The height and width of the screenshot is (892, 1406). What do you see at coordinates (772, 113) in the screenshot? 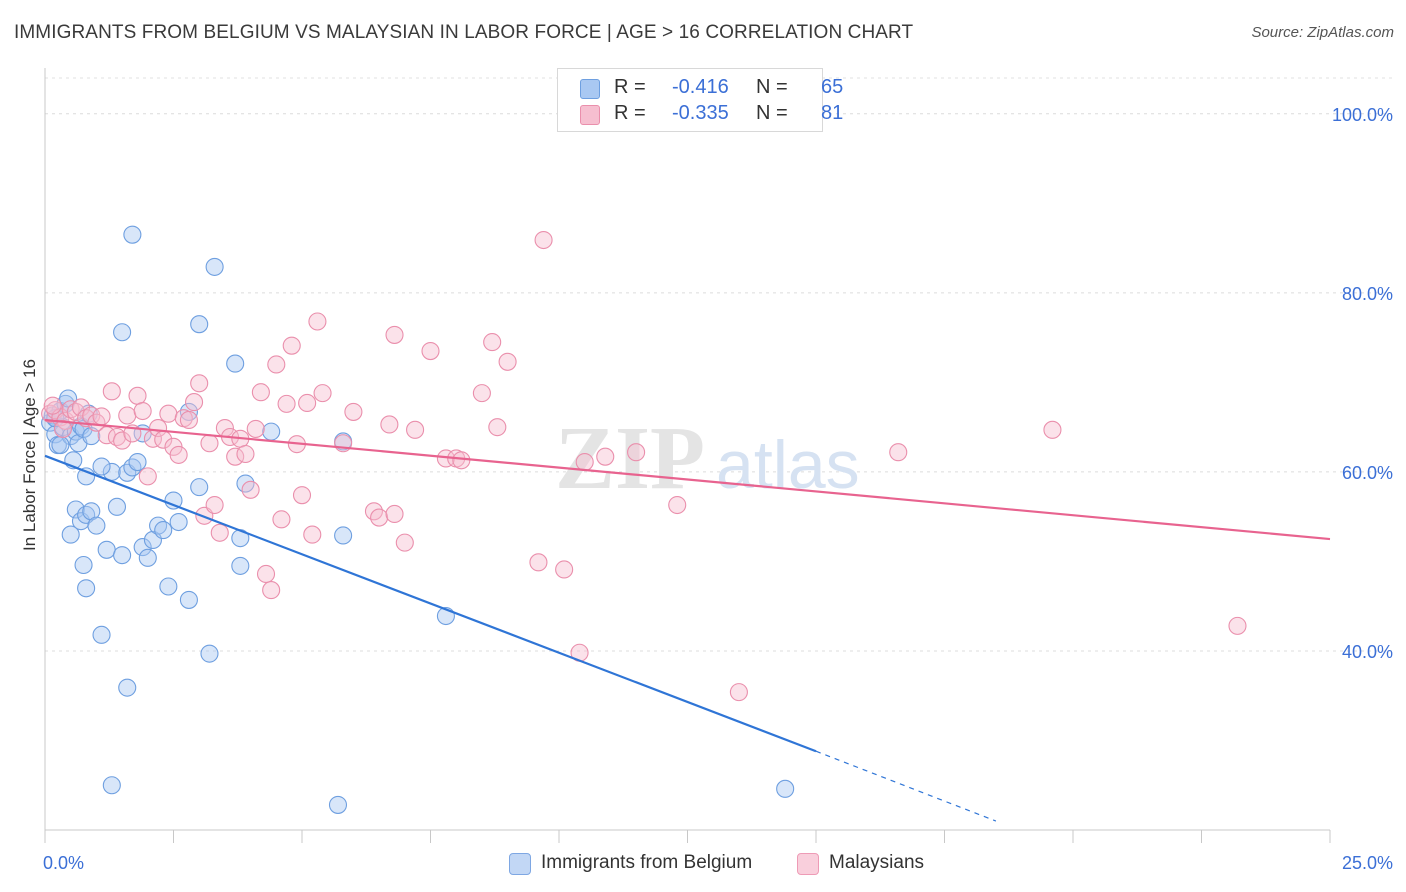
I see `legend-n-label: N =` at bounding box center [772, 113].